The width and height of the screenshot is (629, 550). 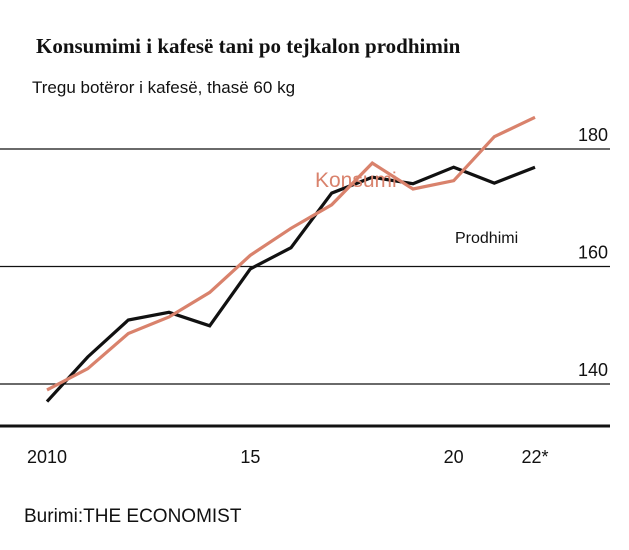 I want to click on y-tick-labels: 140 160 180, so click(x=593, y=252).